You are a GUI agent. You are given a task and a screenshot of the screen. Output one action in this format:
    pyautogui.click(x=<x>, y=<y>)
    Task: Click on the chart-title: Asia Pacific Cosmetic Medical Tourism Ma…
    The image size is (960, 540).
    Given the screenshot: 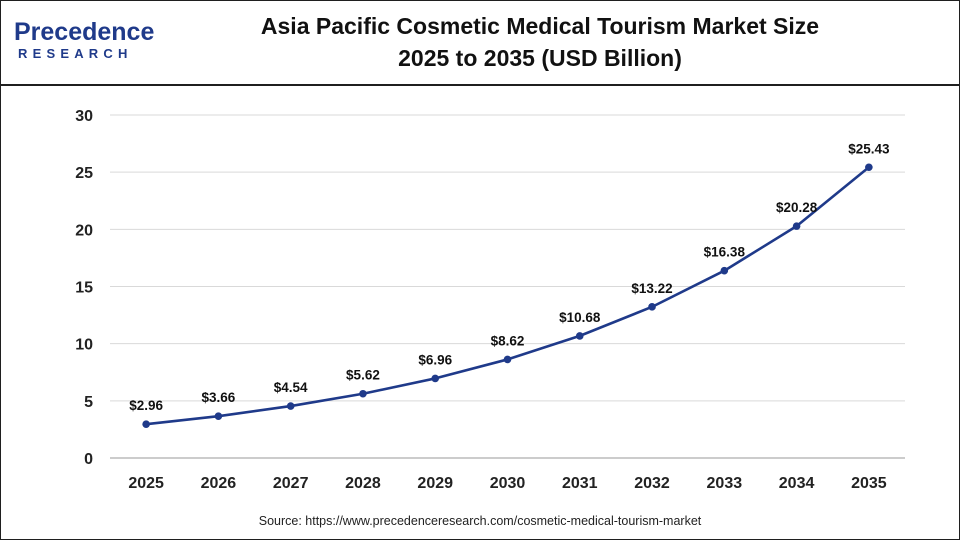 What is the action you would take?
    pyautogui.click(x=540, y=42)
    